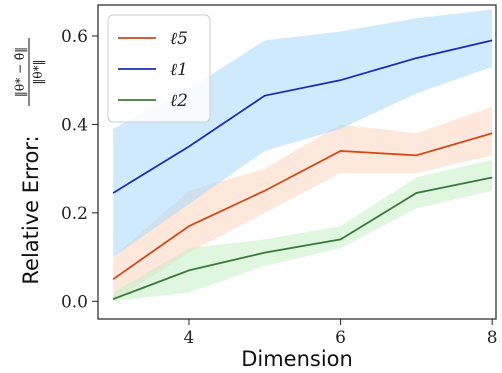 The height and width of the screenshot is (373, 502). Describe the element at coordinates (38, 71) in the screenshot. I see `y-axis-fraction-denominator: ‖θ*‖` at that location.